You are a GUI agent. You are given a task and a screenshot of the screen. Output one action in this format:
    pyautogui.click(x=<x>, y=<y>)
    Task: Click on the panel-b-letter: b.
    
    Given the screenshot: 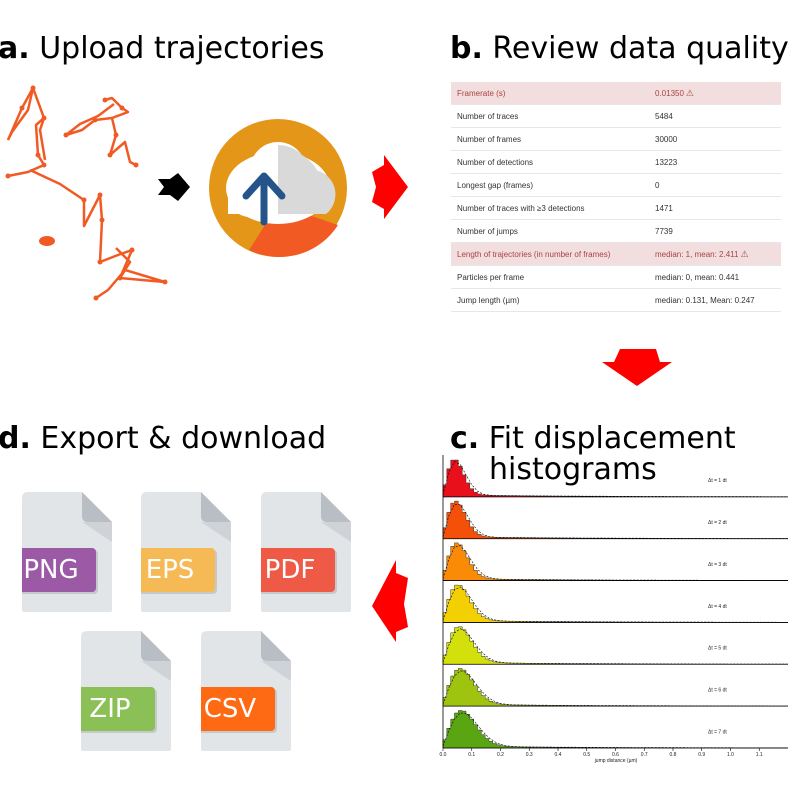 What is the action you would take?
    pyautogui.click(x=466, y=48)
    